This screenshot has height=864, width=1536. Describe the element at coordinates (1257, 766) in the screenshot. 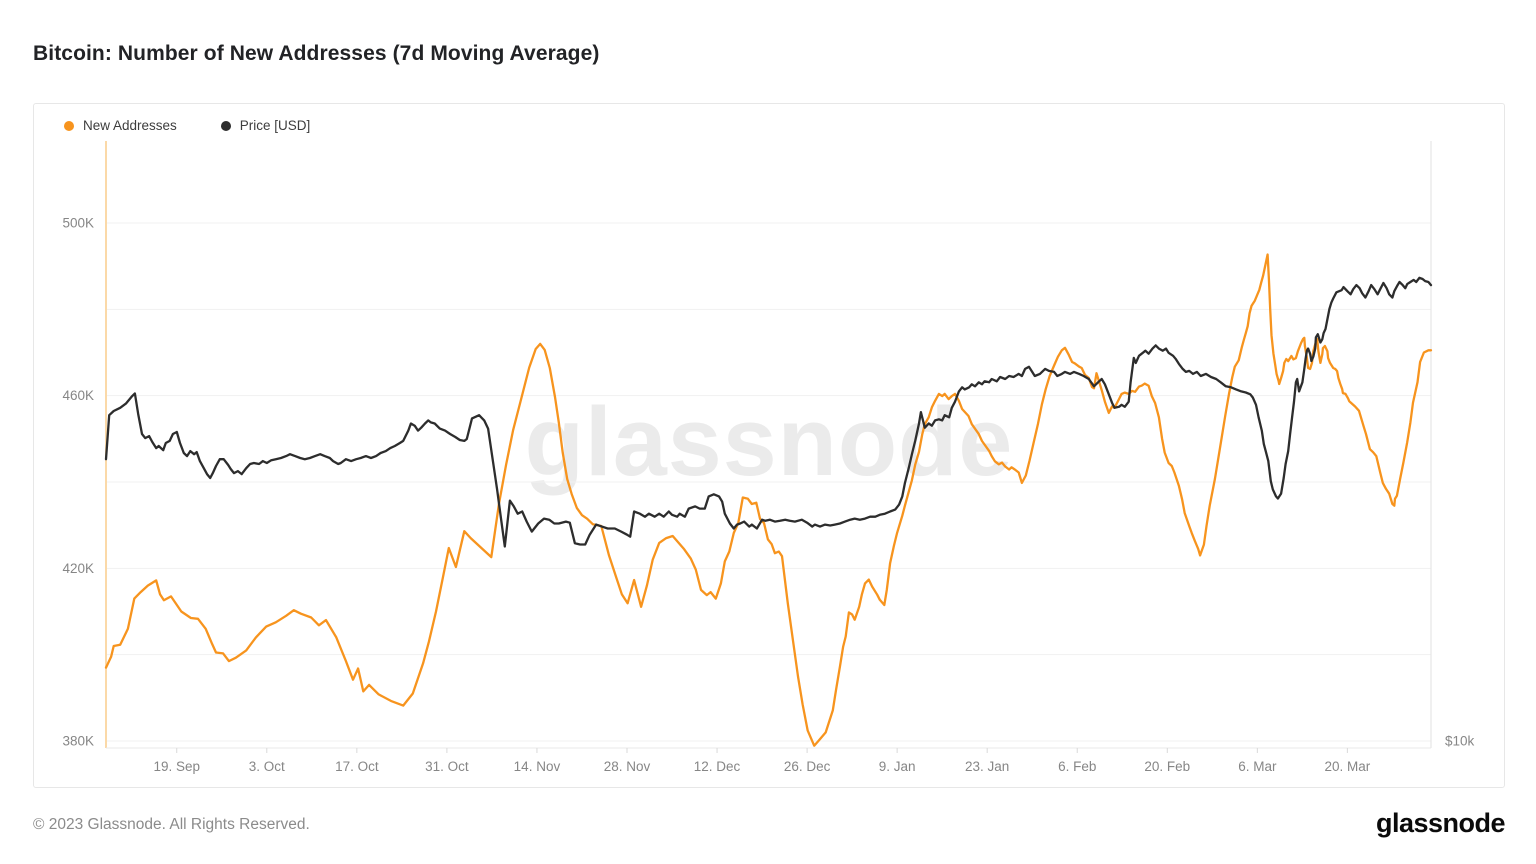

I see `x-axis-label: 6. Mar` at that location.